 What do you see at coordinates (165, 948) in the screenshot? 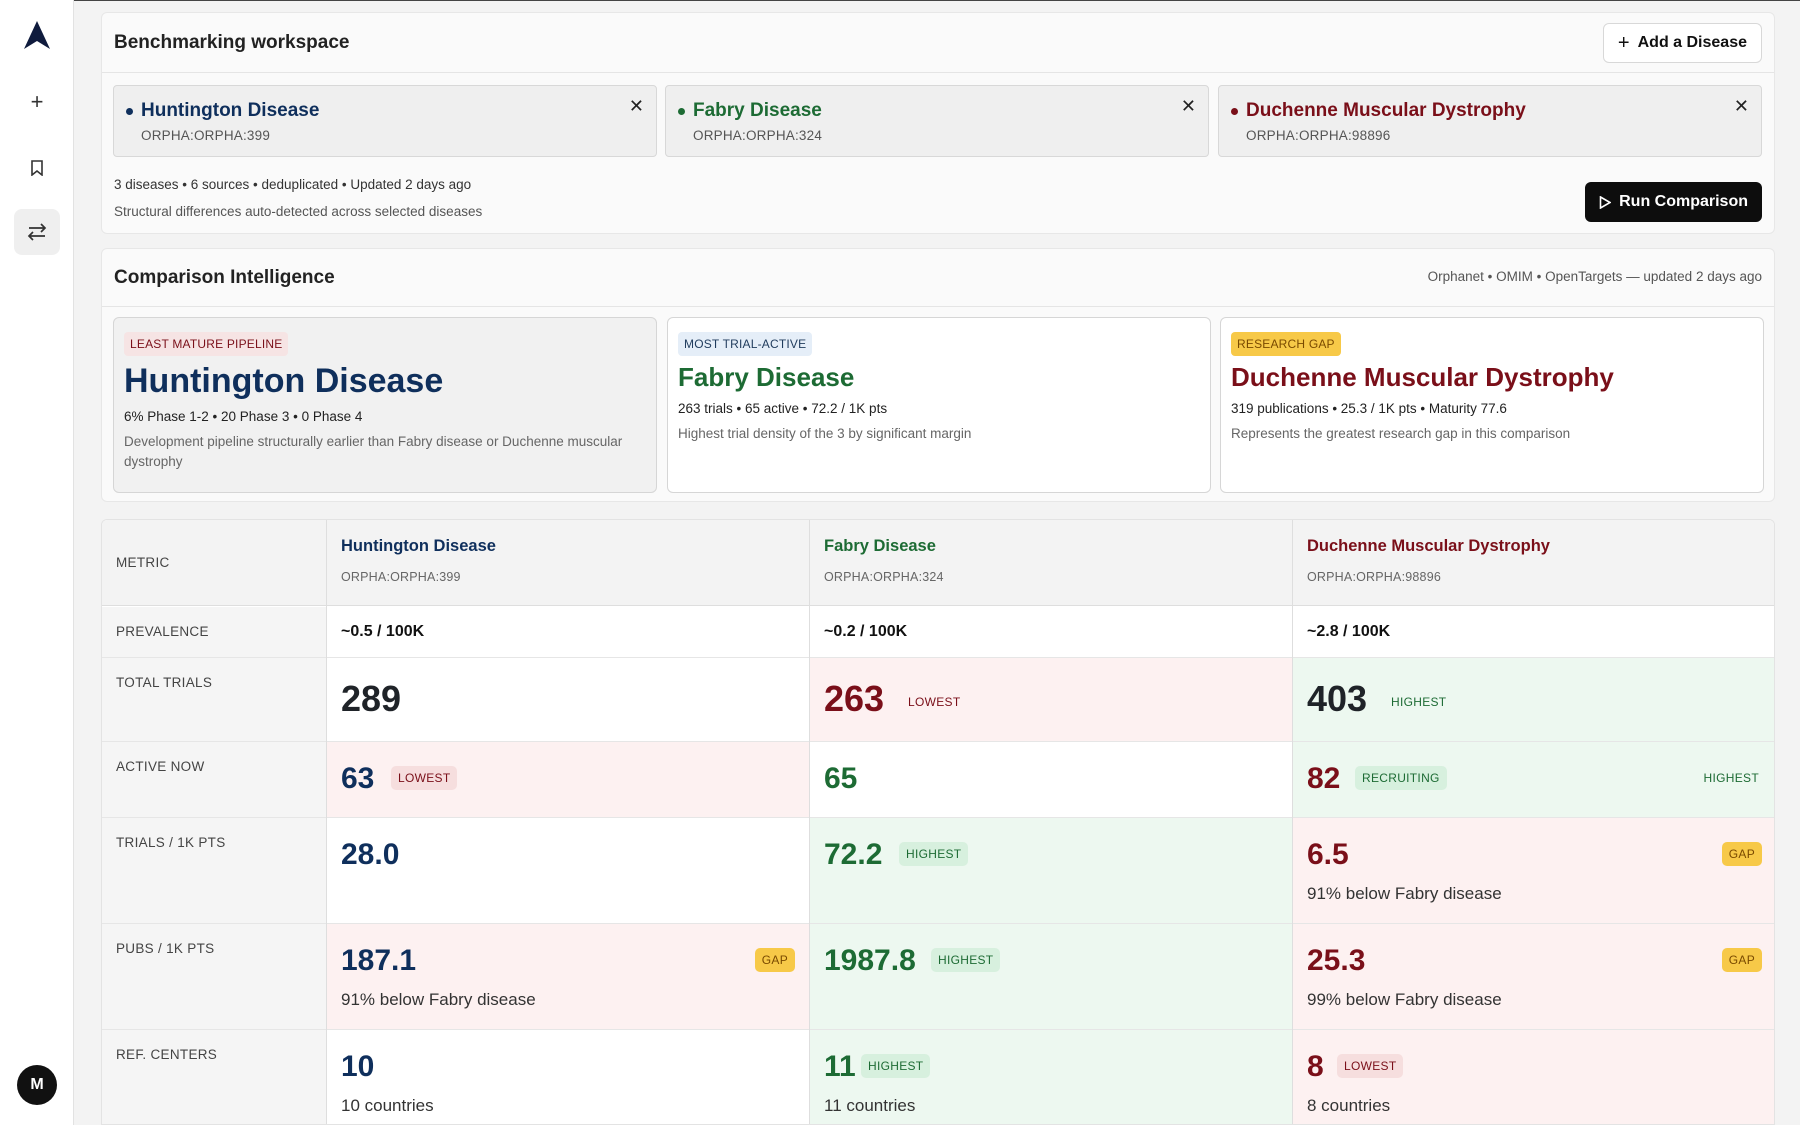
I see `row-label: PUBS / 1K PTS` at bounding box center [165, 948].